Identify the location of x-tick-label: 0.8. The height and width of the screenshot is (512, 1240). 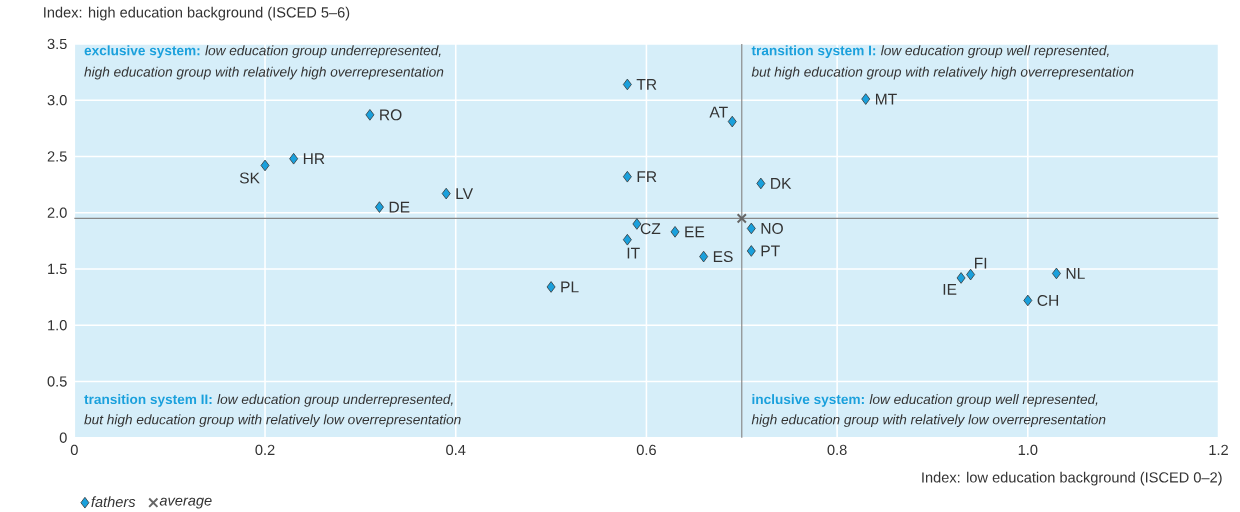
(837, 450).